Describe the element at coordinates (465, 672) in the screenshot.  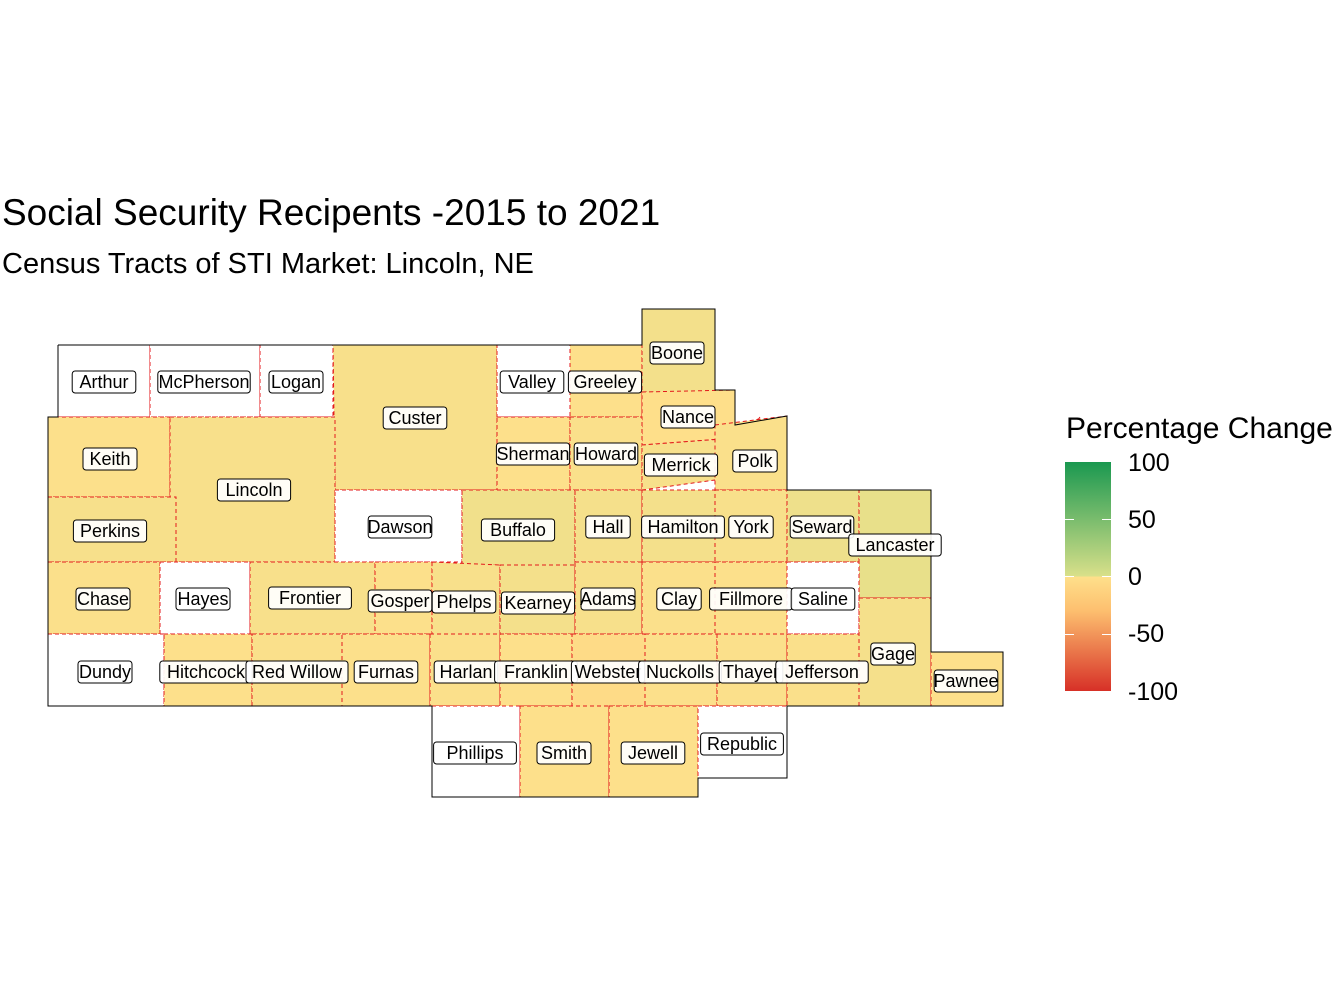
I see `county-label: Harlan` at that location.